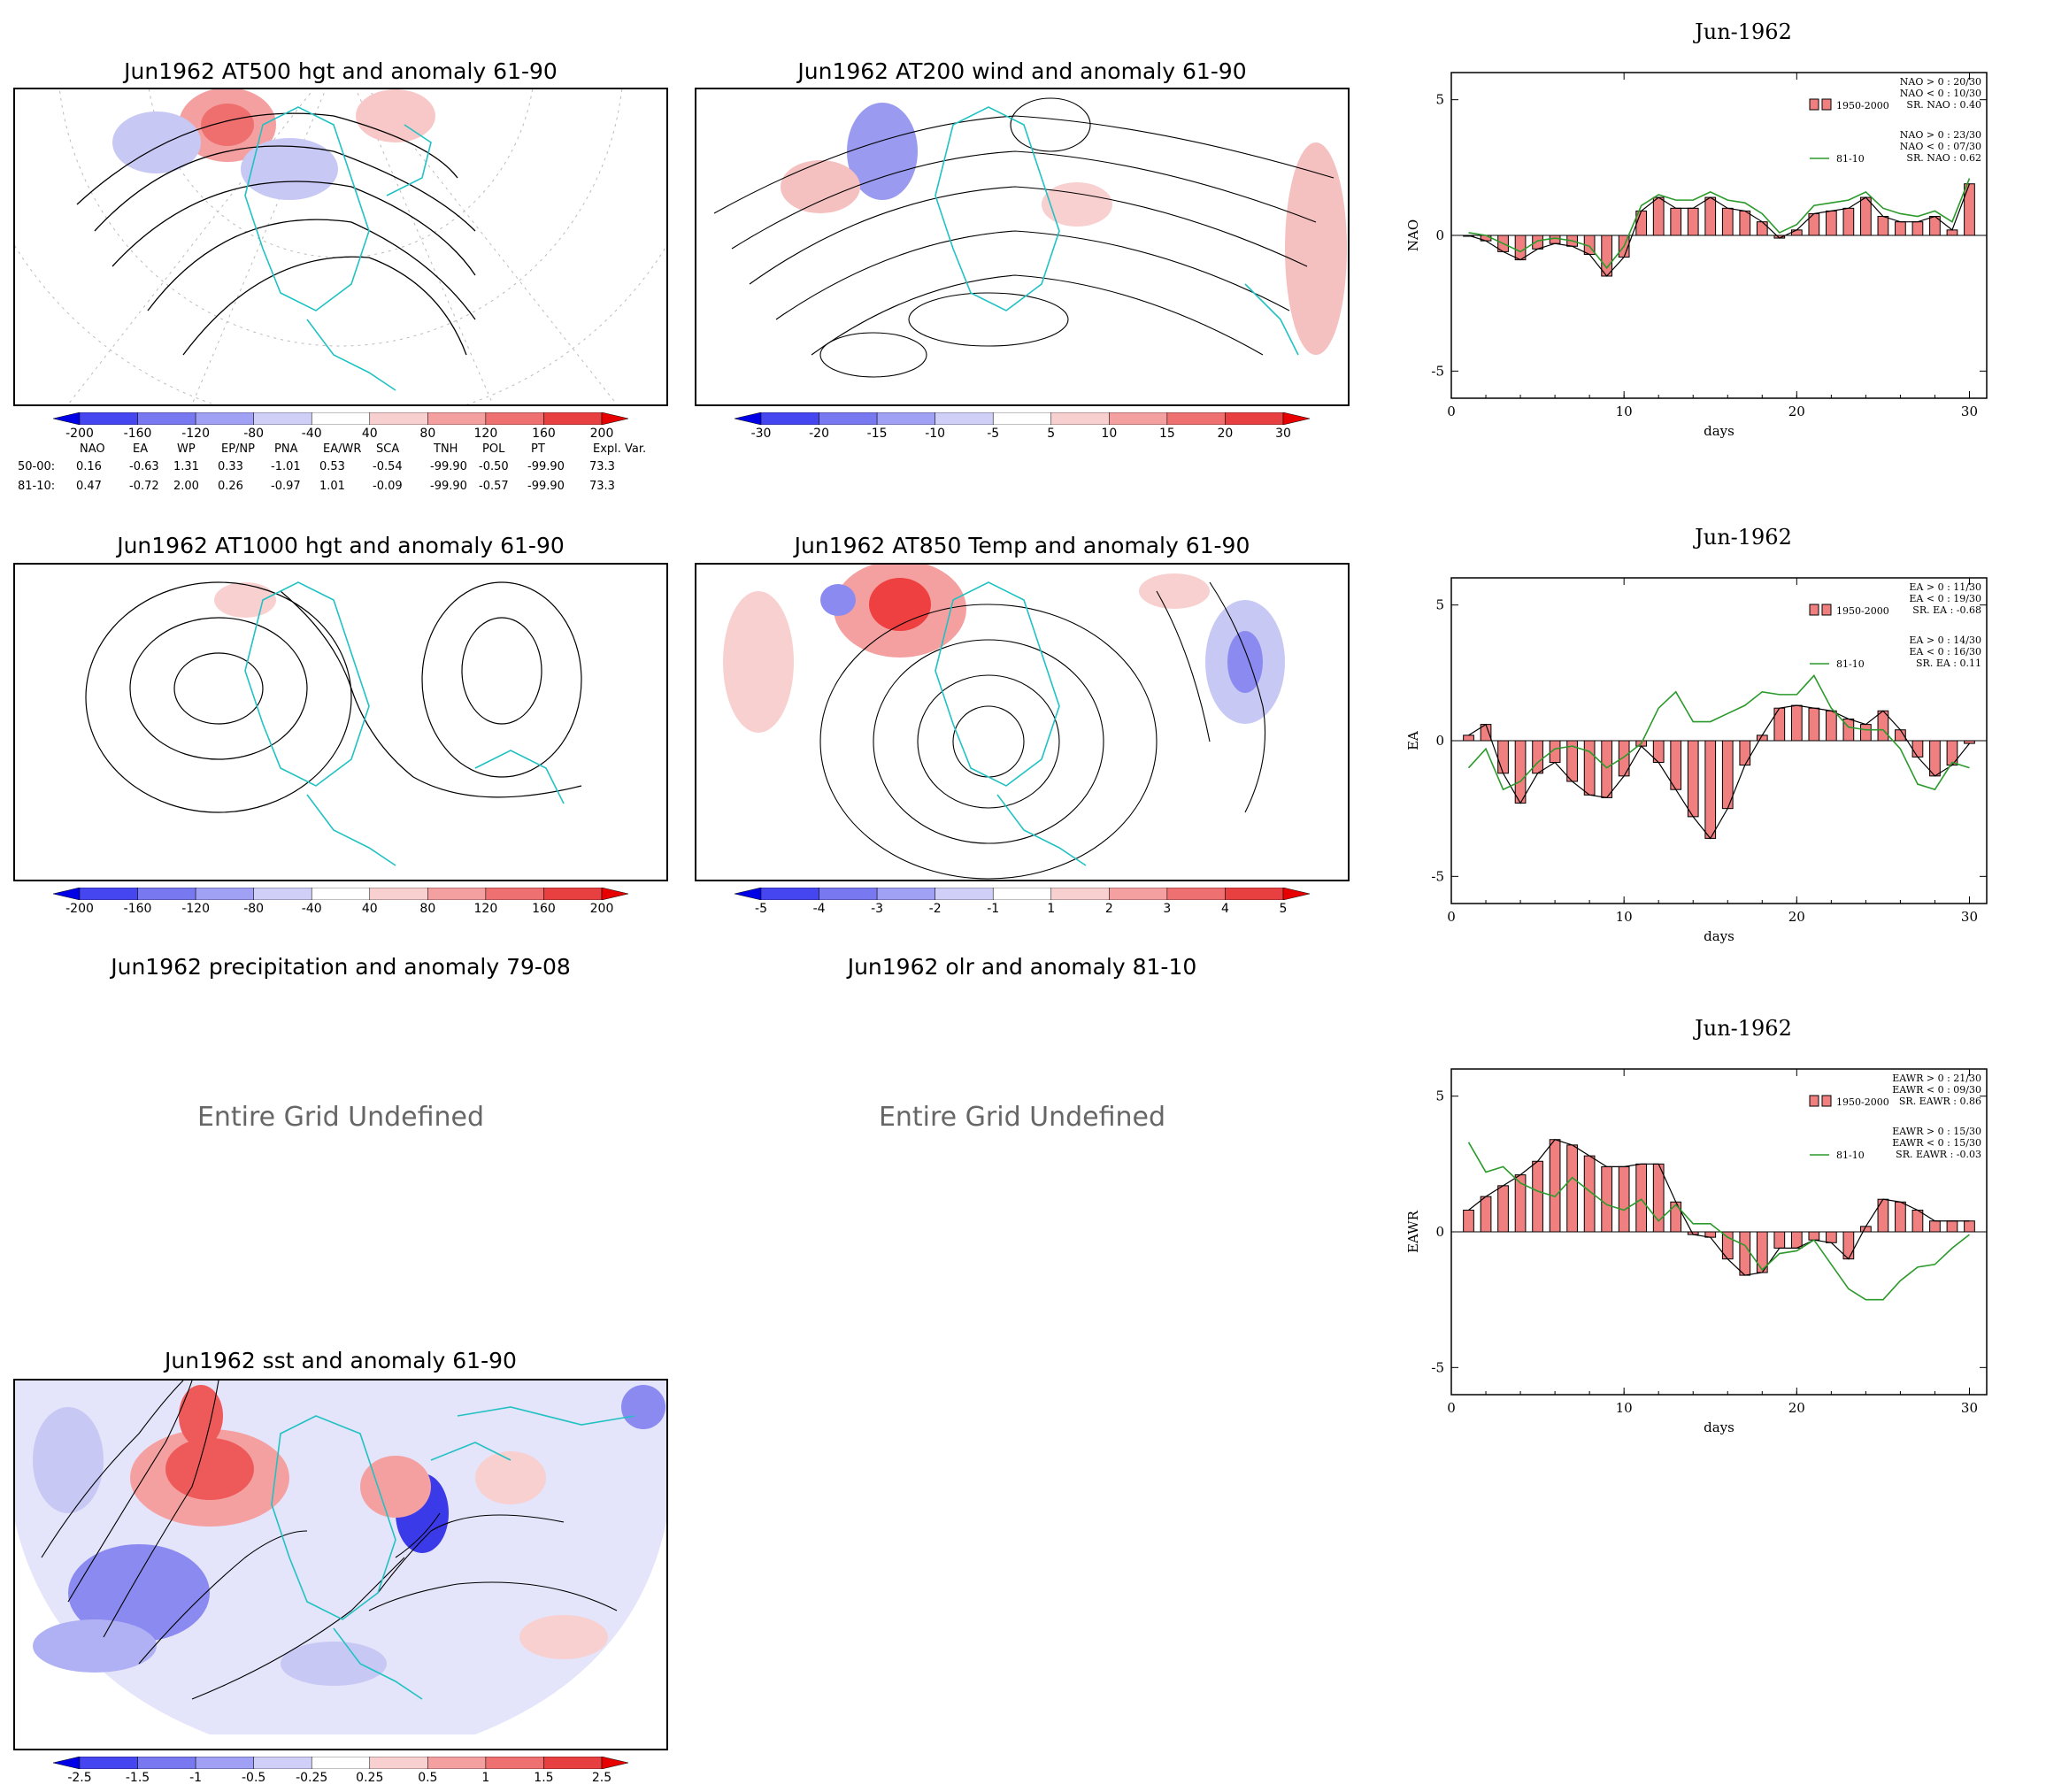  What do you see at coordinates (1022, 71) in the screenshot?
I see `map-title-200: Jun1962 AT200 wind and anomaly 61-90` at bounding box center [1022, 71].